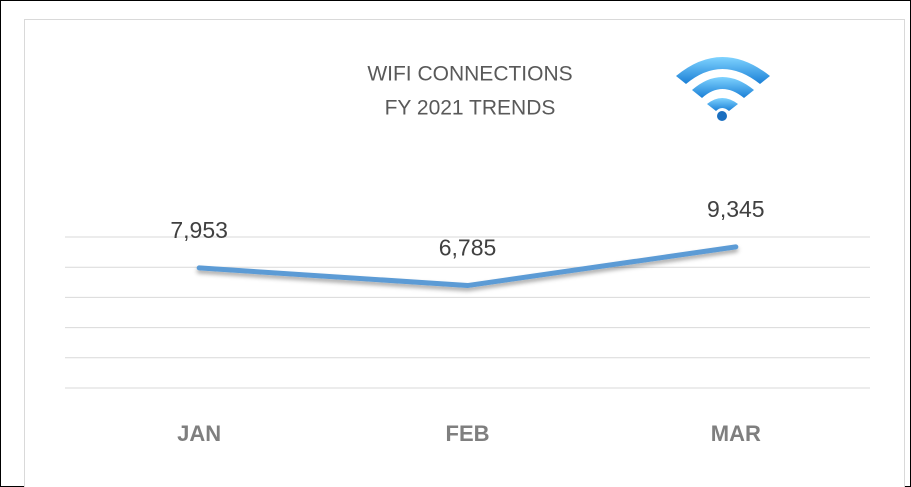 The image size is (911, 487). I want to click on series-line, so click(467, 266).